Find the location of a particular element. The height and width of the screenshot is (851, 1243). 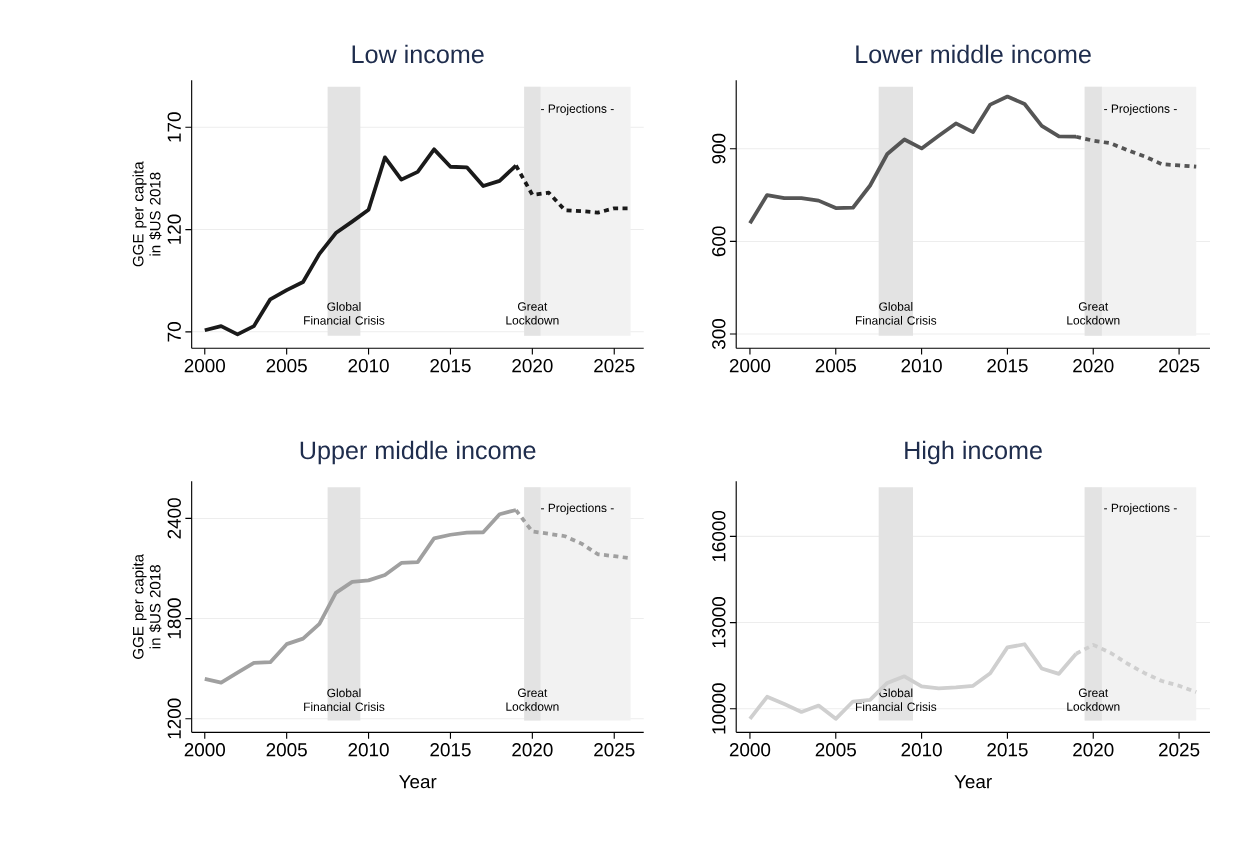

y-tick-label: 300 is located at coordinates (719, 333).